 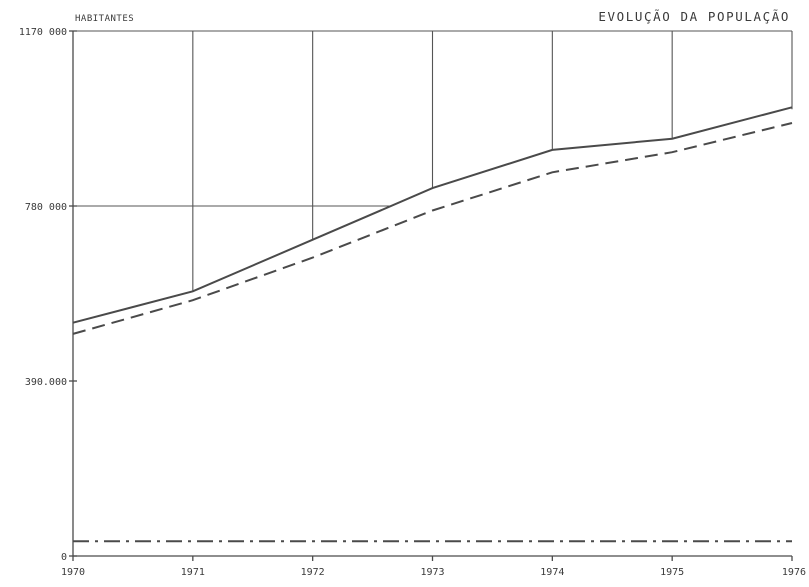 I want to click on y-tick-label: 1170 000, so click(x=43, y=32).